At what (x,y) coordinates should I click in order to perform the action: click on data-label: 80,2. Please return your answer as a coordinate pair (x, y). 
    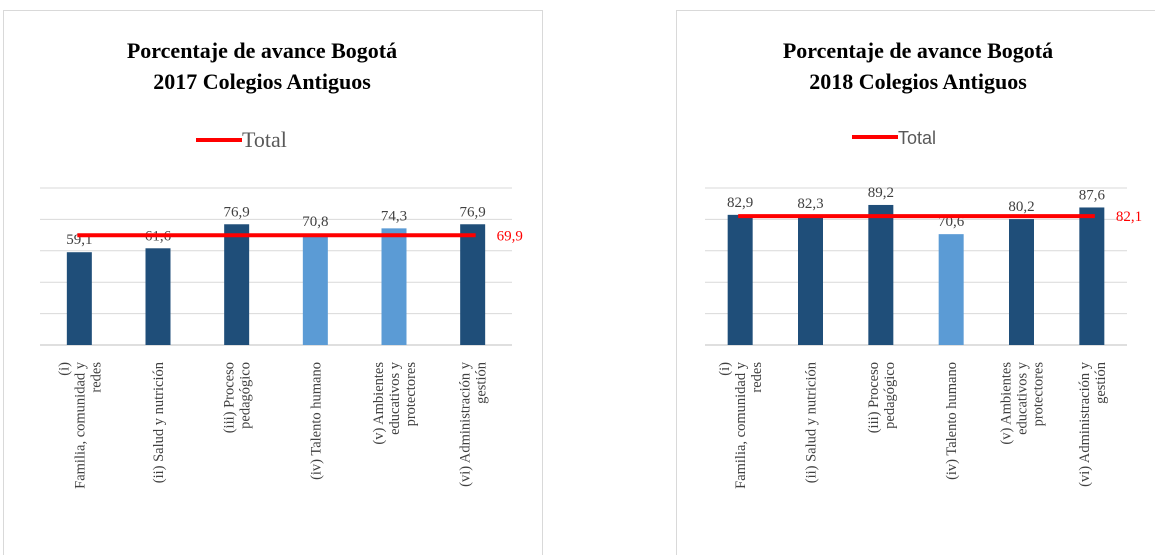
    Looking at the image, I should click on (1021, 207).